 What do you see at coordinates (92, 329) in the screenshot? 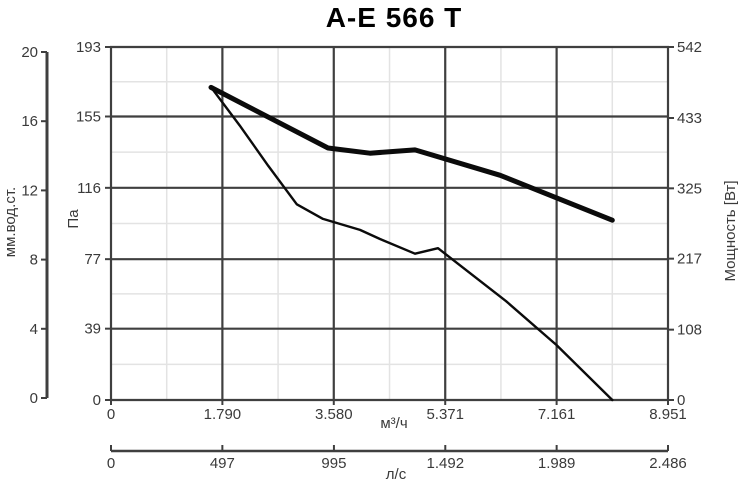
I see `pa-tick-label: 39` at bounding box center [92, 329].